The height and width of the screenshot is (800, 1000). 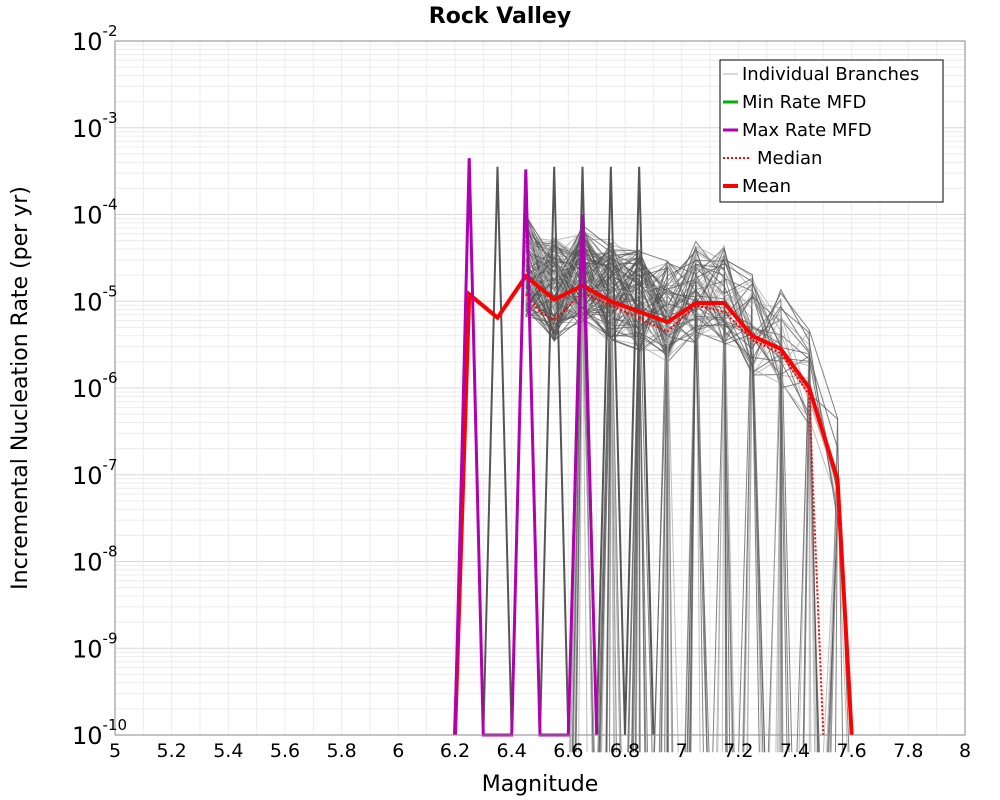 I want to click on x-tick-label: 7.2, so click(x=738, y=751).